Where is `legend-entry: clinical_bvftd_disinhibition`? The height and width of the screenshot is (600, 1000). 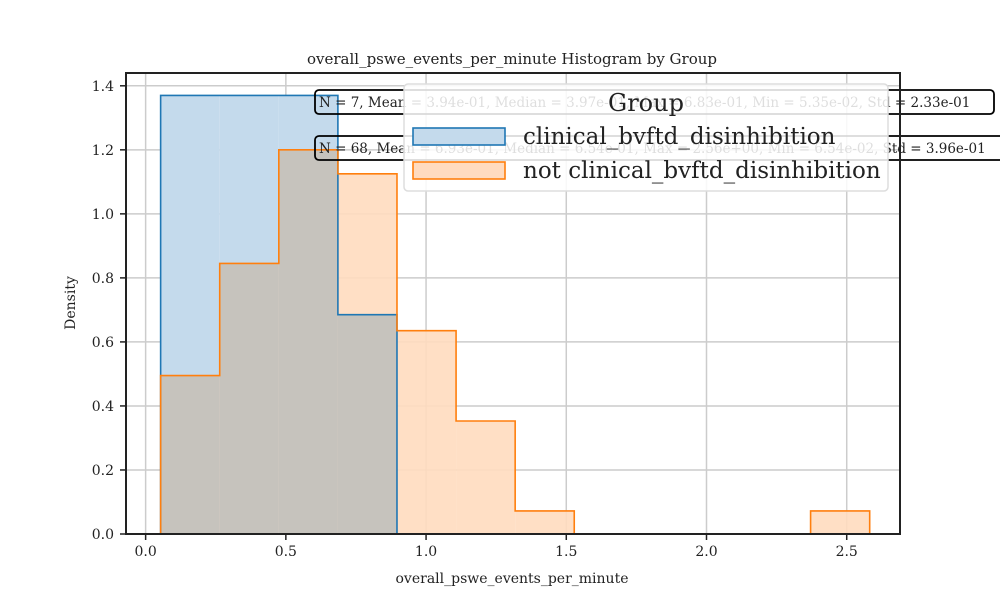 legend-entry: clinical_bvftd_disinhibition is located at coordinates (679, 137).